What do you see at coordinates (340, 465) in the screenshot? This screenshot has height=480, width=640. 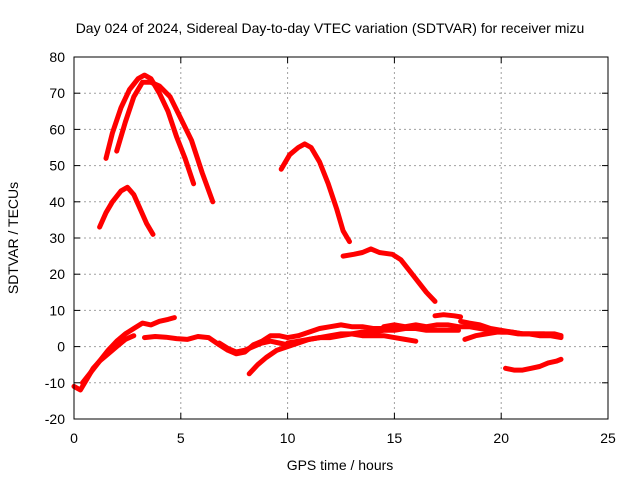 I see `x-axis-label: GPS time / hours` at bounding box center [340, 465].